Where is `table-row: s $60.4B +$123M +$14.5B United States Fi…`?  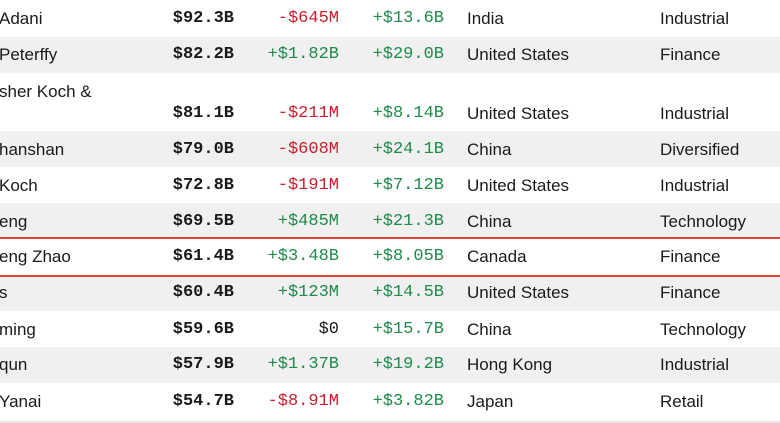
table-row: s $60.4B +$123M +$14.5B United States Fi… is located at coordinates (390, 294).